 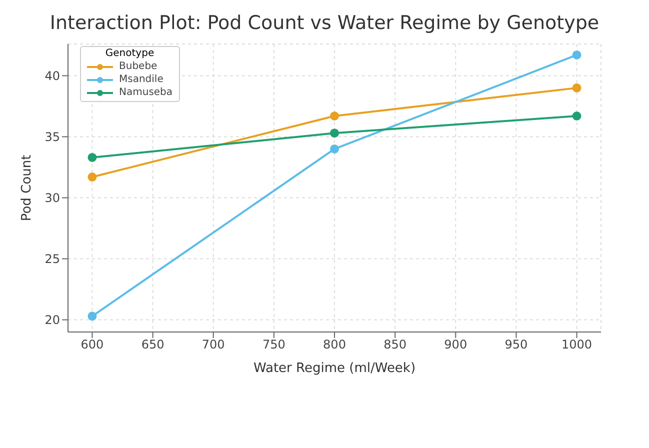 I want to click on x-tick-label: 650, so click(x=152, y=345).